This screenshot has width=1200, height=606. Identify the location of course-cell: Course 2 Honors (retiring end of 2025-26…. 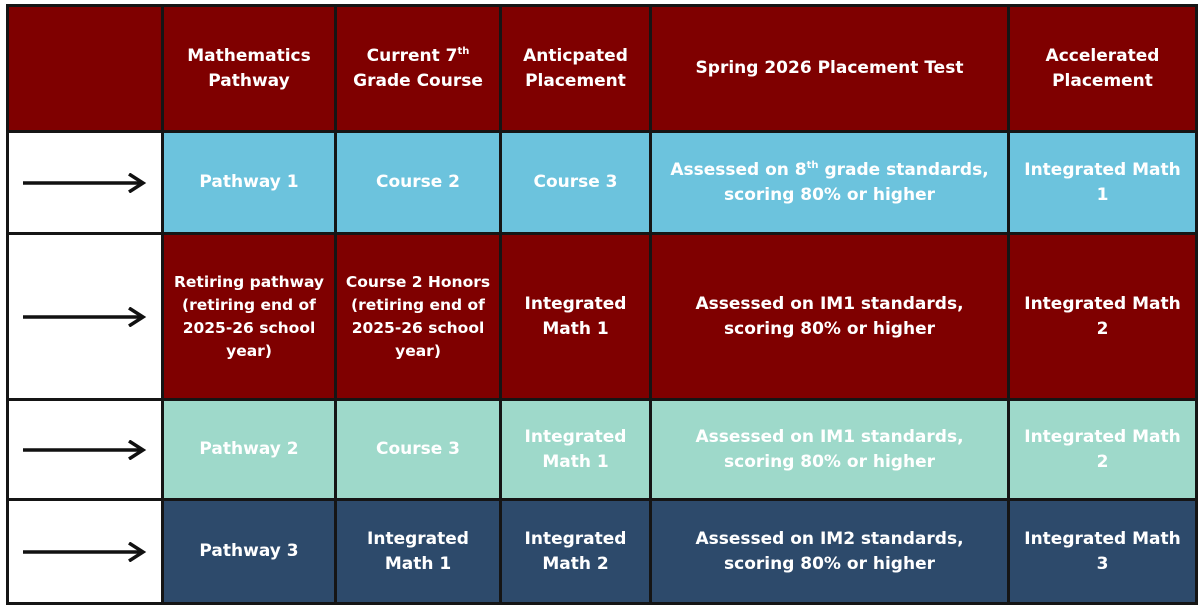
(418, 316).